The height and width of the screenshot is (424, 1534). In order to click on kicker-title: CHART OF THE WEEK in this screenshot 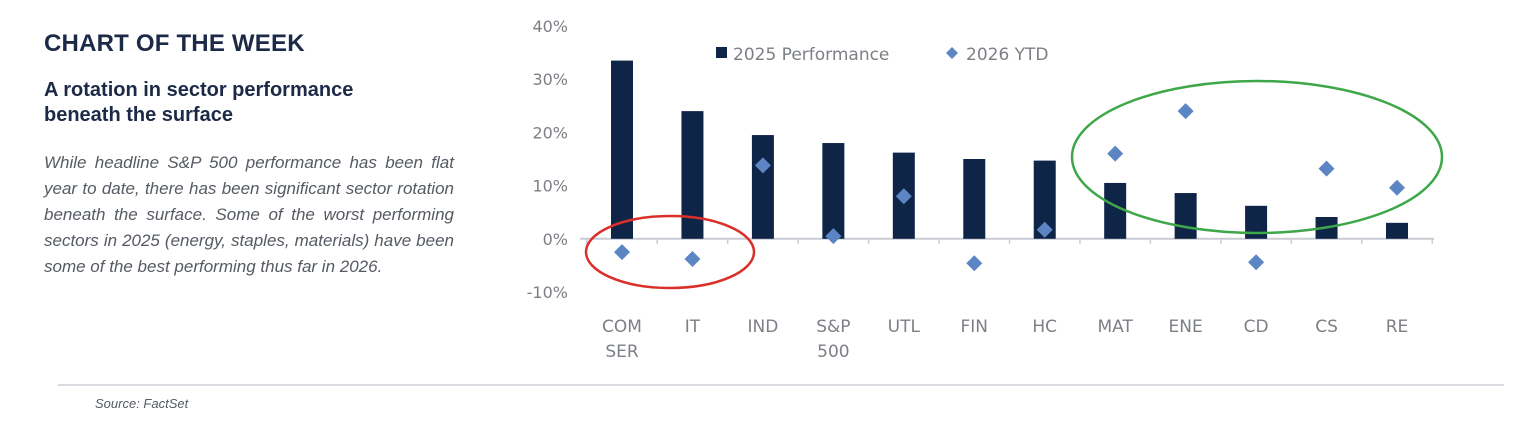, I will do `click(174, 43)`.